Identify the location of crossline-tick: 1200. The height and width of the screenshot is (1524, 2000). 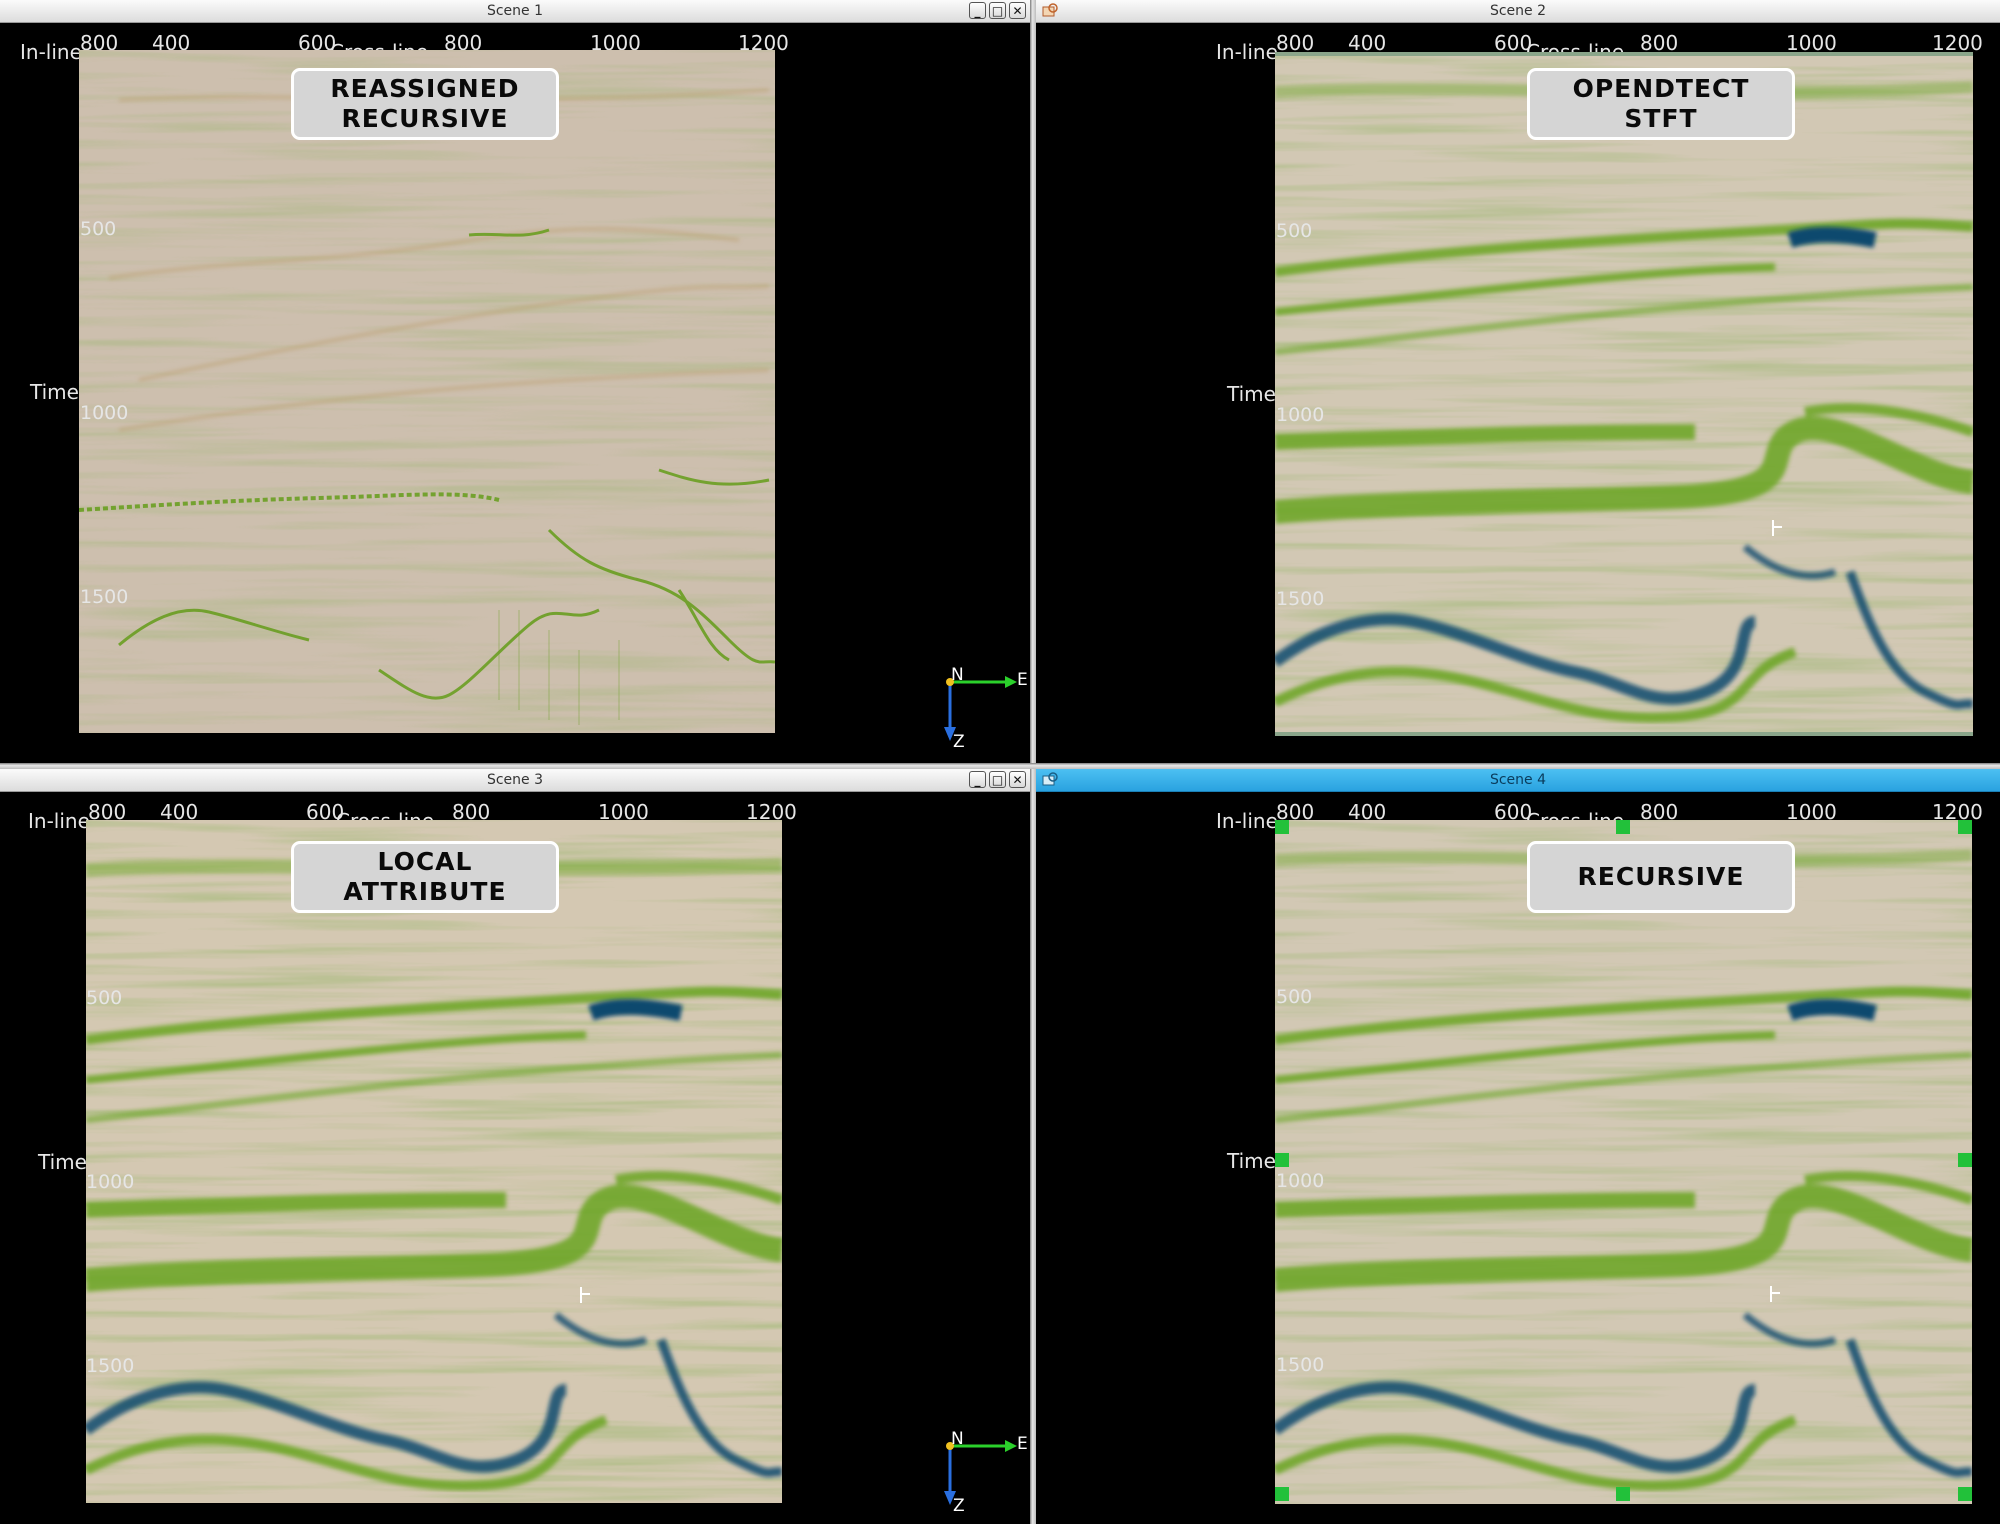
(1957, 43).